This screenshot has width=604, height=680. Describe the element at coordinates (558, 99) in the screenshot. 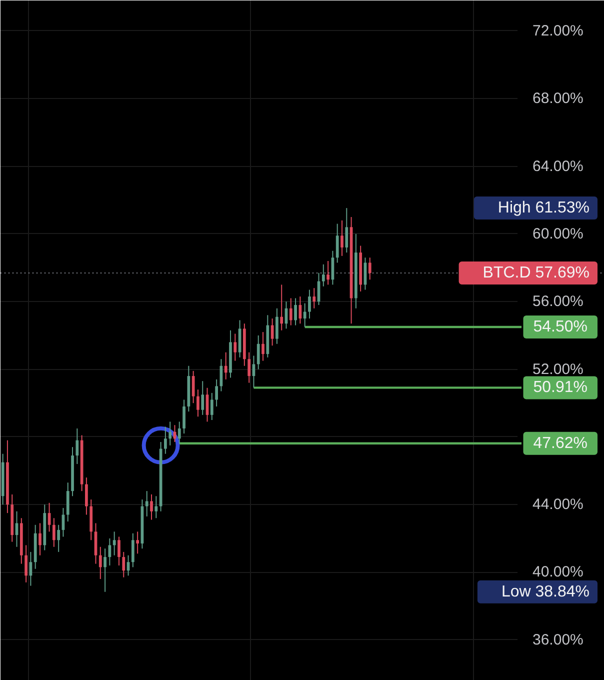

I see `y-tick-label: 68.00%` at that location.